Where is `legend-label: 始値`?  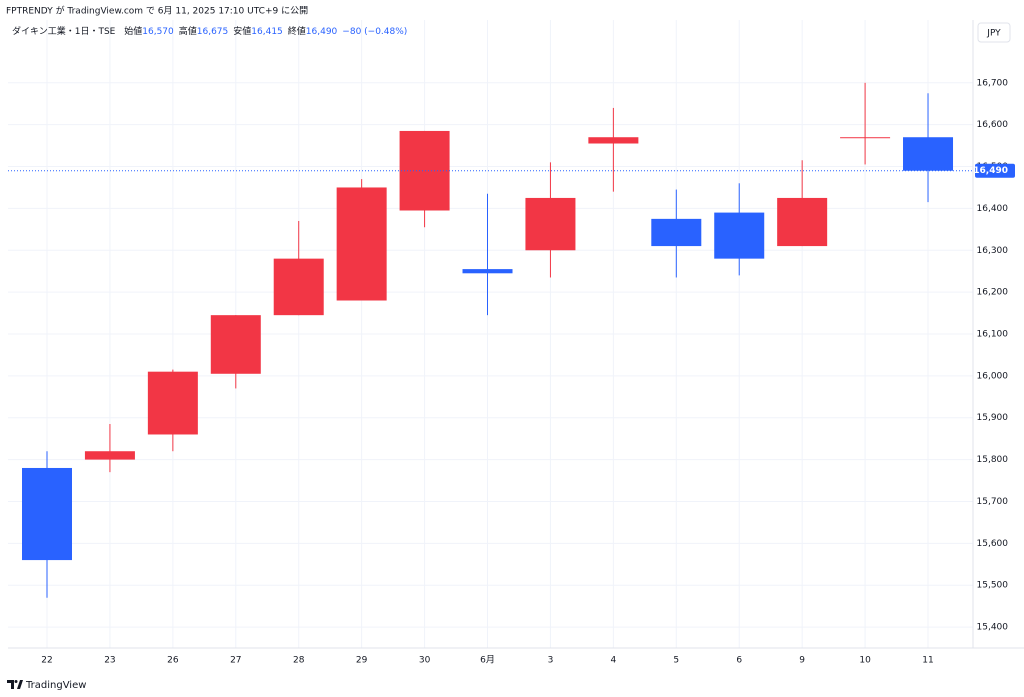
legend-label: 始値 is located at coordinates (133, 31).